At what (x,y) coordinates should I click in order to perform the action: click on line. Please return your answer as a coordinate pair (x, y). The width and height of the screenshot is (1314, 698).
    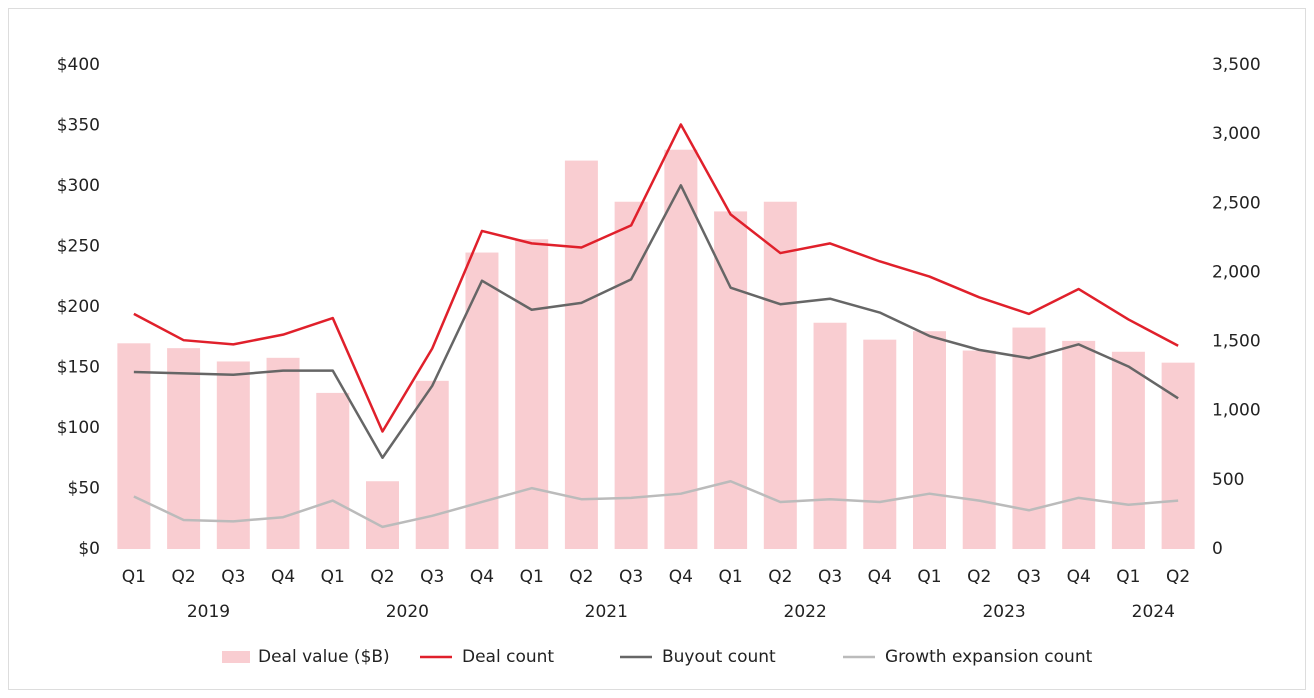
    Looking at the image, I should click on (656, 504).